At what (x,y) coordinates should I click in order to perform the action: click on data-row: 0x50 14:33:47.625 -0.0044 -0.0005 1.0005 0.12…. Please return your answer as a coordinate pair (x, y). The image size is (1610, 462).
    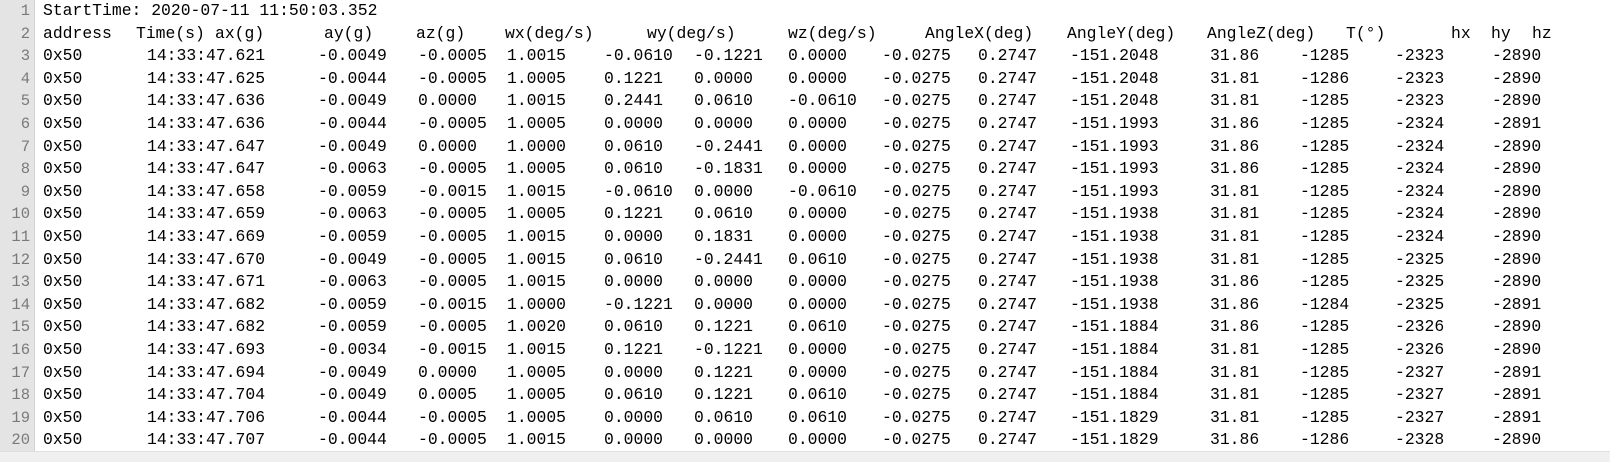
    Looking at the image, I should click on (822, 79).